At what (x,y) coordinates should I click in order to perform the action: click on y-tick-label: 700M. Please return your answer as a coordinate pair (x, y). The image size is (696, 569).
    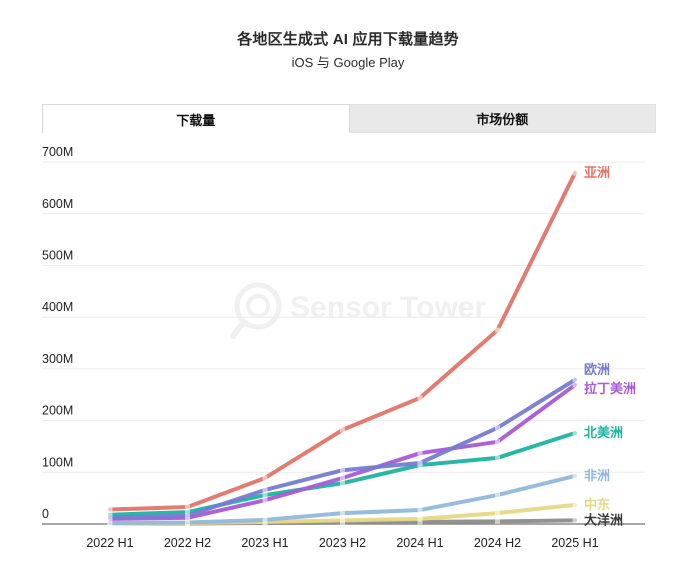
    Looking at the image, I should click on (57, 152).